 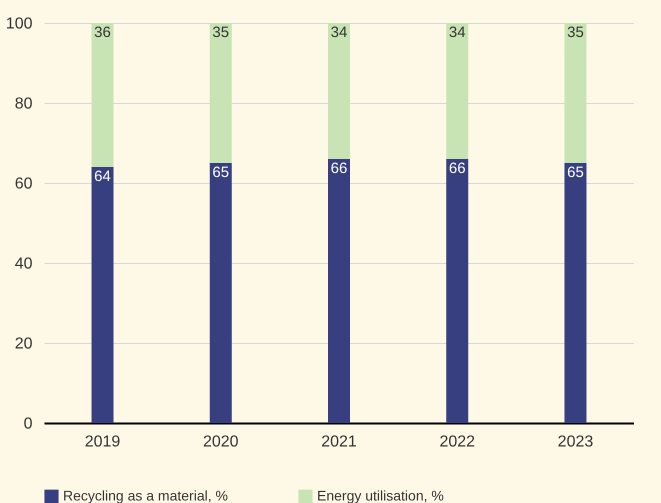 What do you see at coordinates (102, 32) in the screenshot?
I see `data-label: 36` at bounding box center [102, 32].